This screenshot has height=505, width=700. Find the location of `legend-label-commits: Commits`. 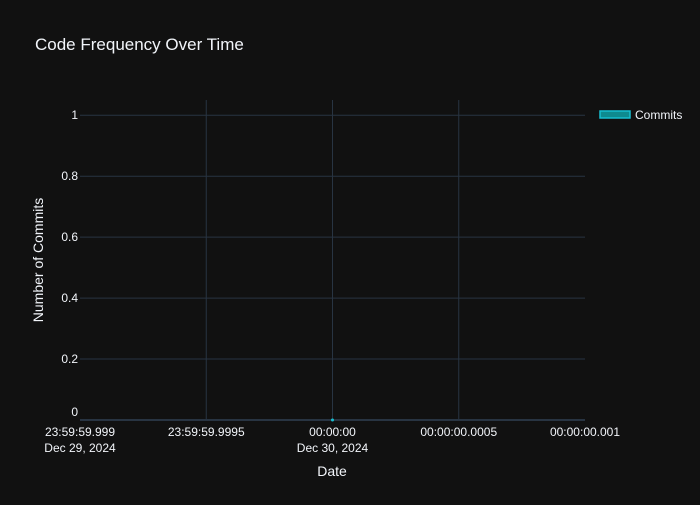

legend-label-commits: Commits is located at coordinates (658, 115).